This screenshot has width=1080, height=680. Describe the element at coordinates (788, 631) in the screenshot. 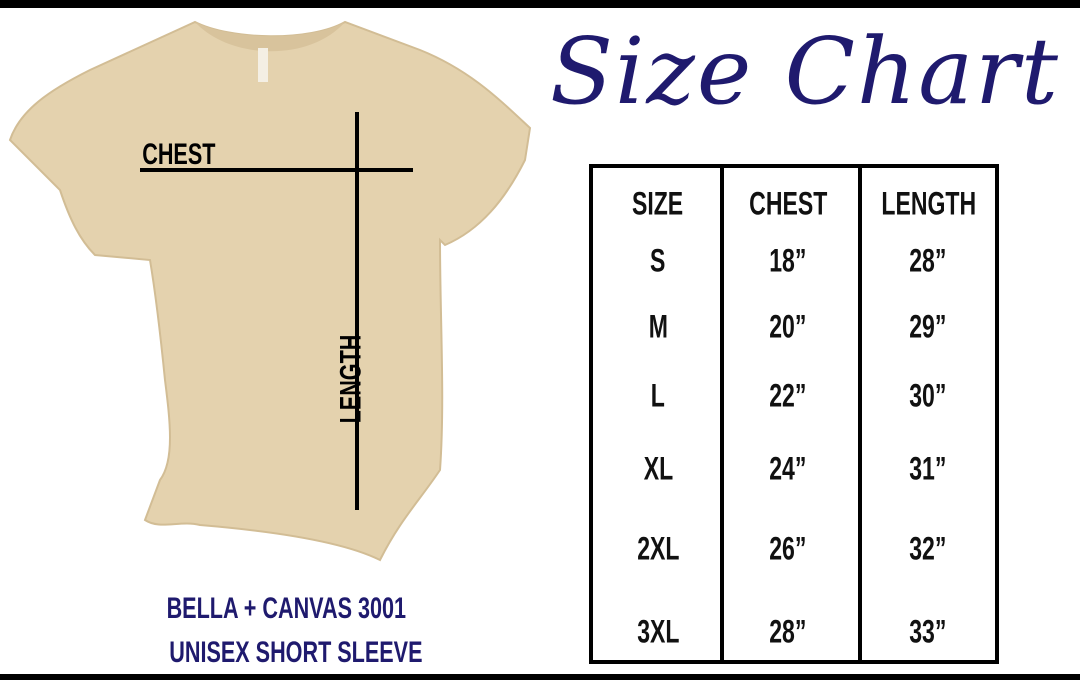

I see `cell-chest: 28”` at that location.